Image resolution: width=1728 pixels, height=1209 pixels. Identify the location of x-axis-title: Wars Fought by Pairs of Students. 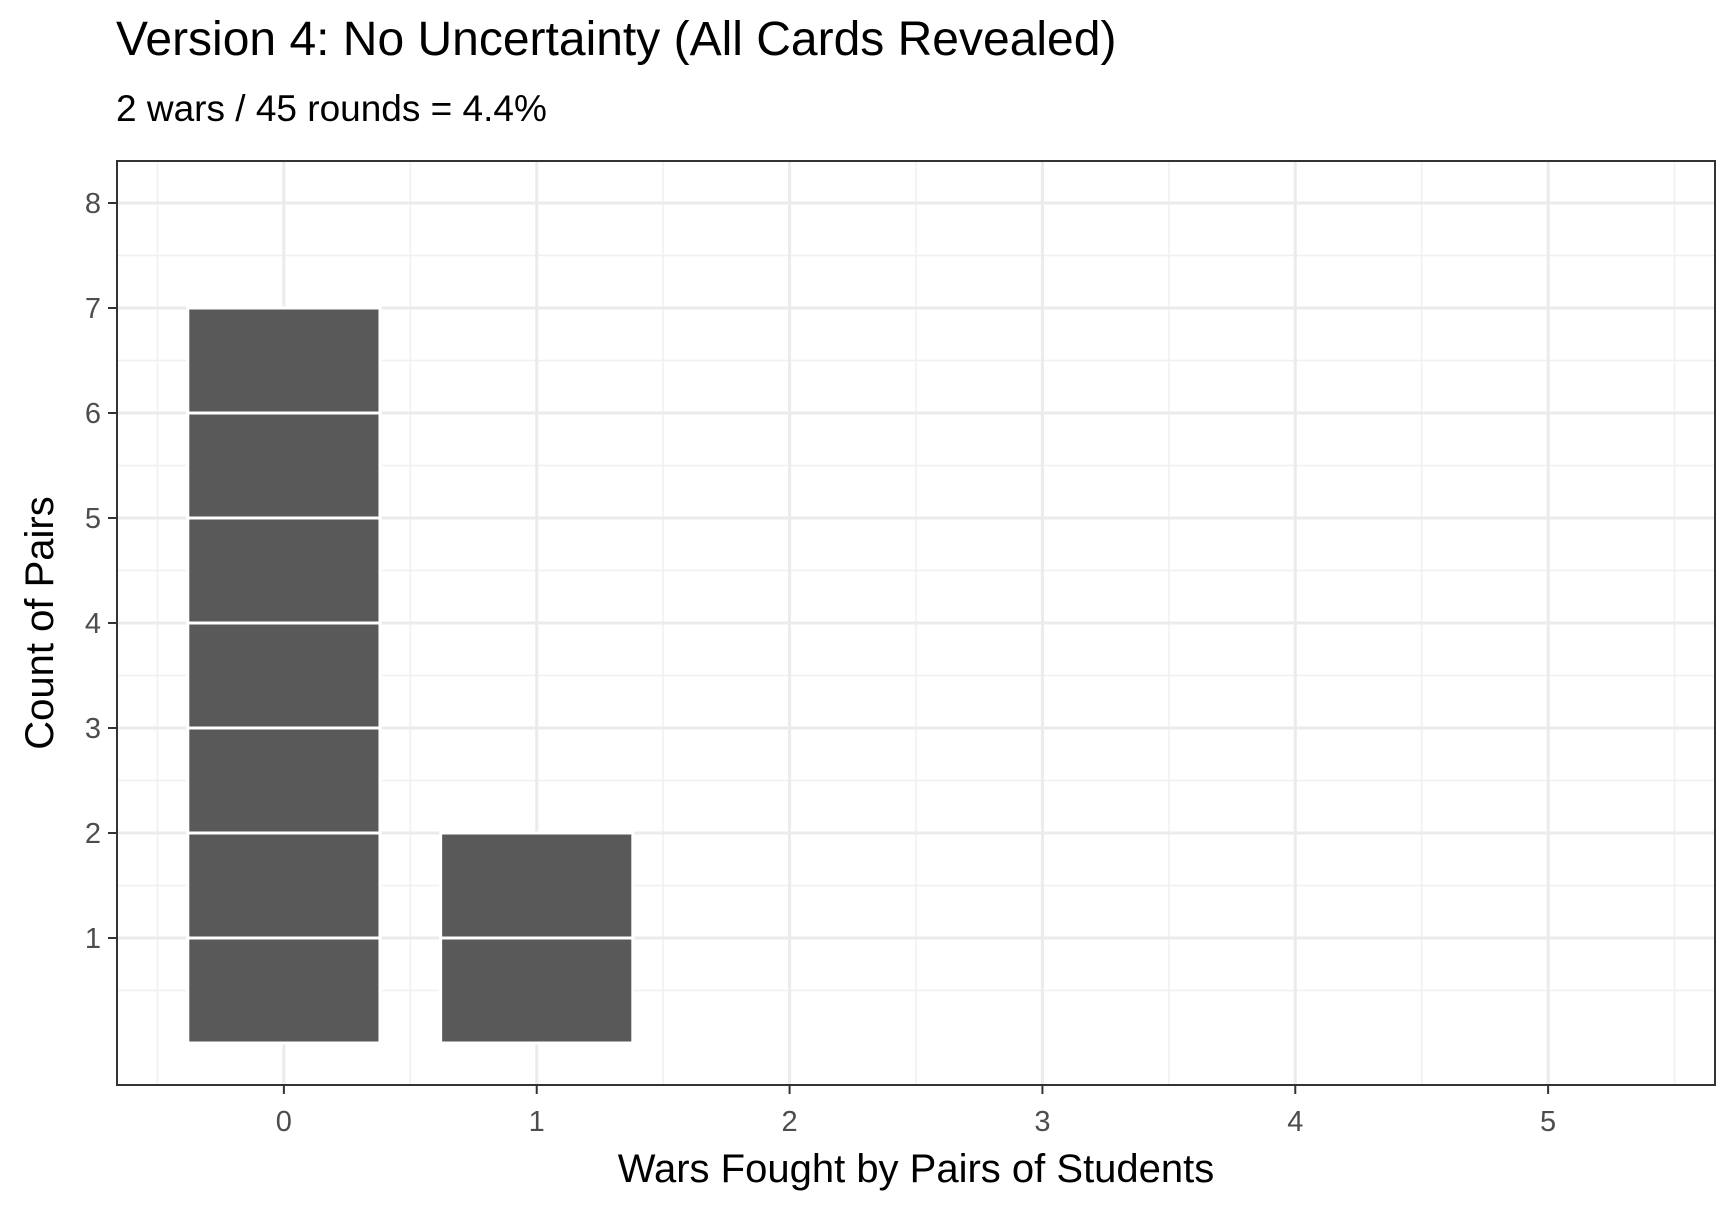
(916, 1169).